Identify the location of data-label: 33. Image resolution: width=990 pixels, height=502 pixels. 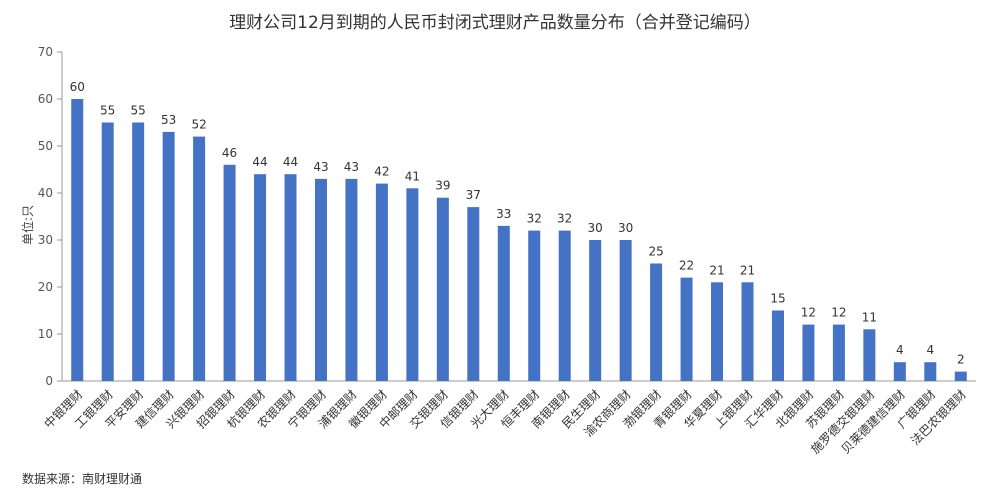
(503, 214).